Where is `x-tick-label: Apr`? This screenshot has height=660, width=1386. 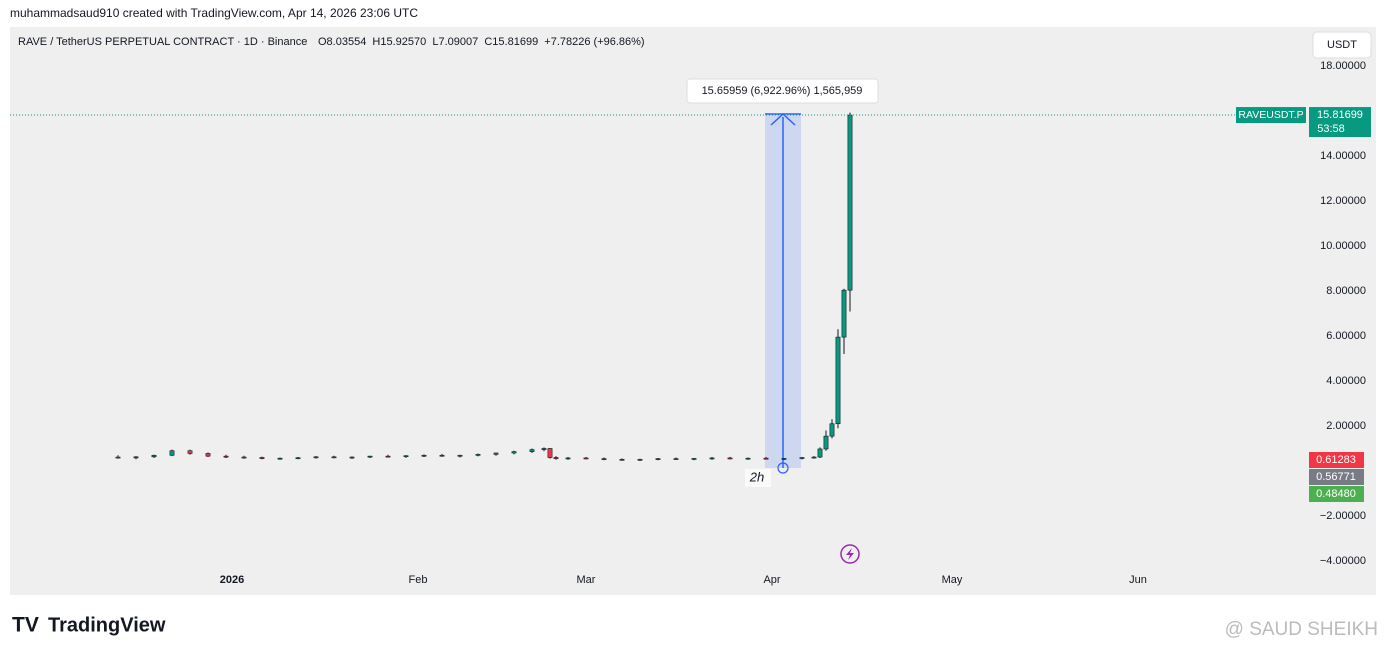
x-tick-label: Apr is located at coordinates (771, 580).